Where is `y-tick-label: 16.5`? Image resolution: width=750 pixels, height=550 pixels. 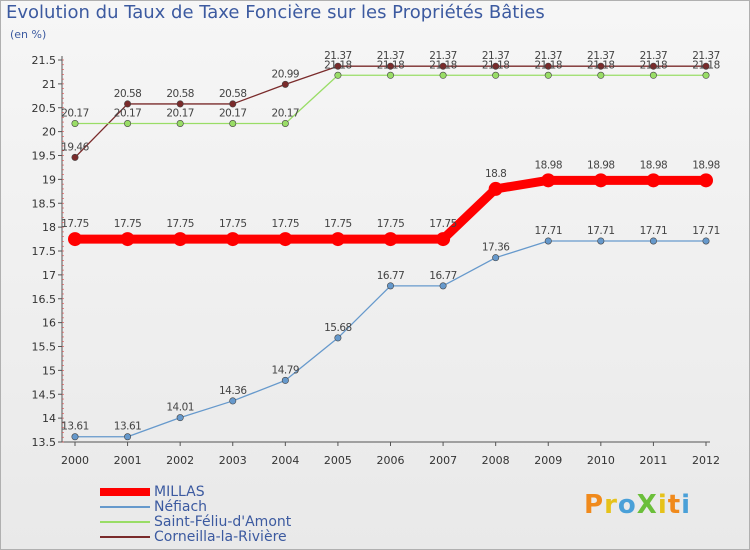 y-tick-label: 16.5 is located at coordinates (44, 299).